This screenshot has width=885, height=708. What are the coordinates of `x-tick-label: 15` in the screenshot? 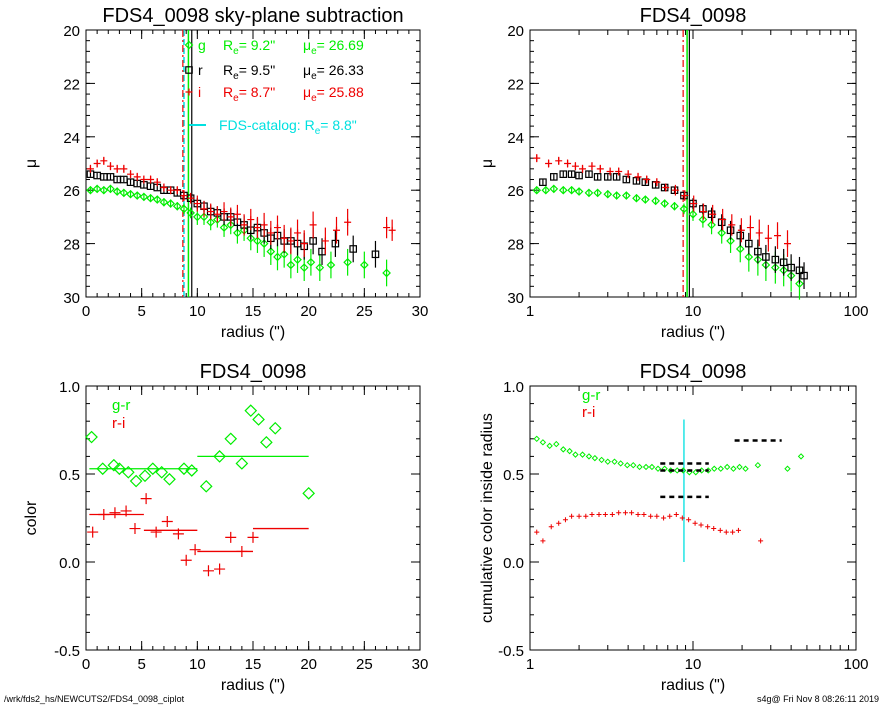 It's located at (253, 311).